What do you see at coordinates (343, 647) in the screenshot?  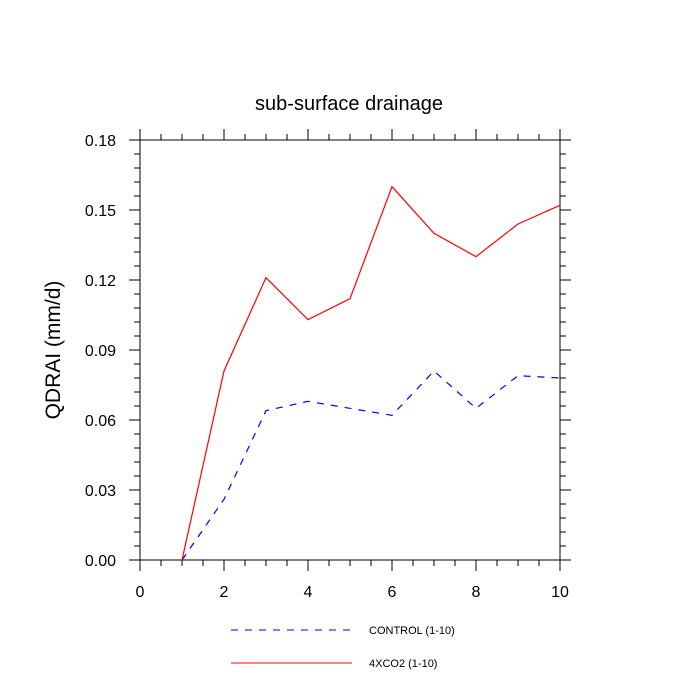 I see `legend: CONTROL (1-10) 4XCO2 (1-10)` at bounding box center [343, 647].